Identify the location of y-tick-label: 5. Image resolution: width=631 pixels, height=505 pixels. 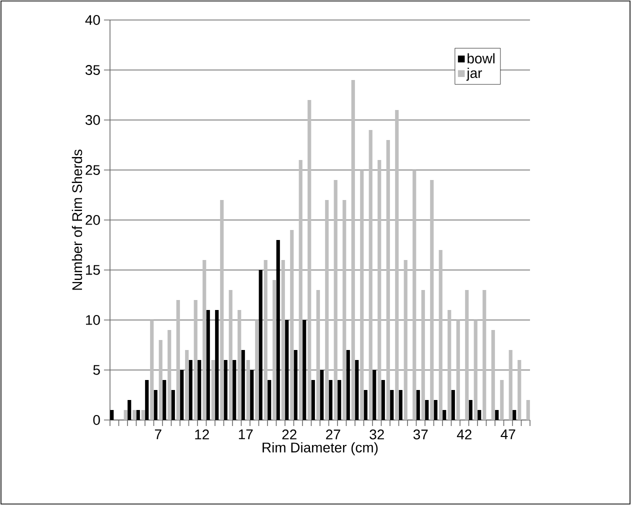
(96, 370).